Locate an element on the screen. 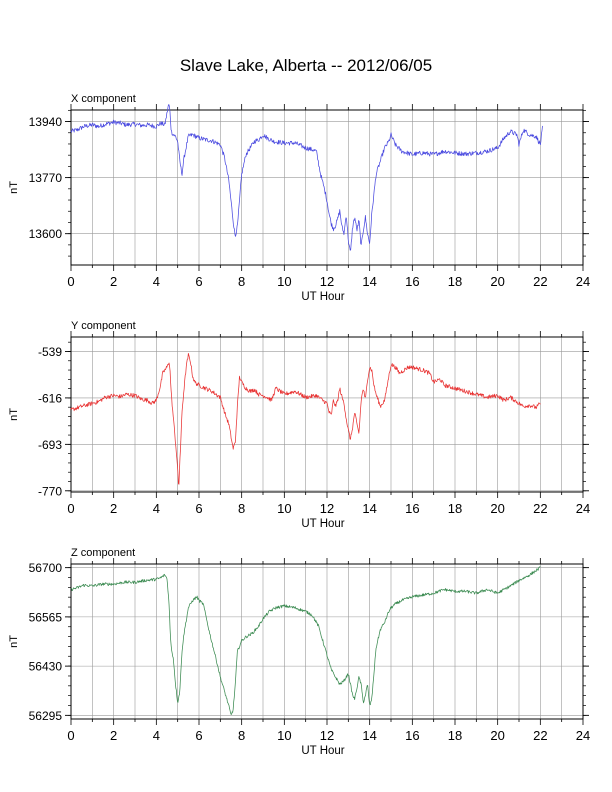  y-component-y-tick-label: -539 is located at coordinates (50, 352).